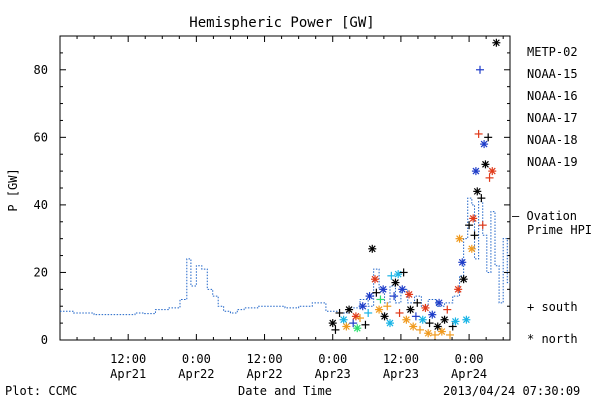 This screenshot has height=400, width=600. What do you see at coordinates (41, 137) in the screenshot?
I see `y-tick-label: 60` at bounding box center [41, 137].